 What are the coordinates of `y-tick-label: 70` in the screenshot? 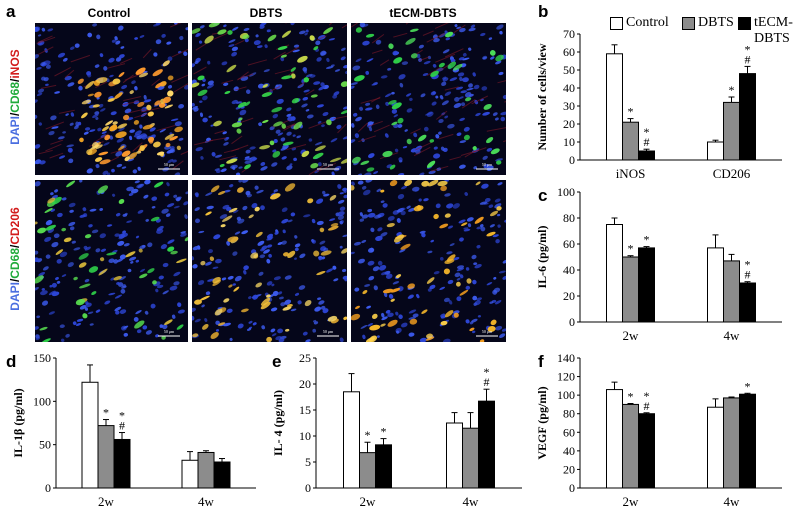 It's located at (569, 34).